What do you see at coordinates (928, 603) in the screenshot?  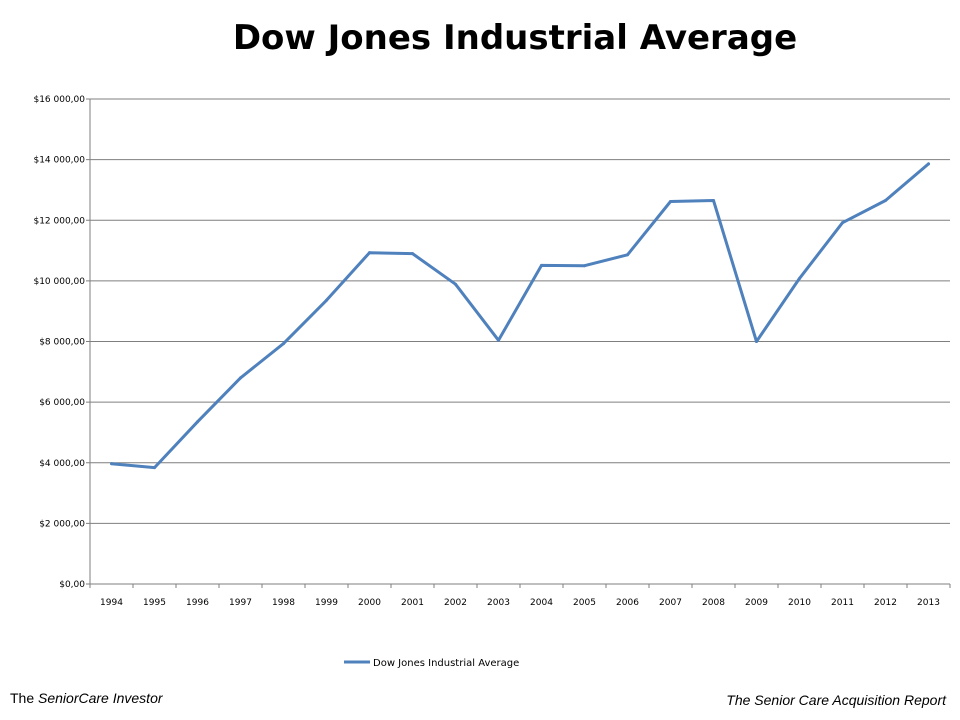 I see `x-tick-label: 2013` at bounding box center [928, 603].